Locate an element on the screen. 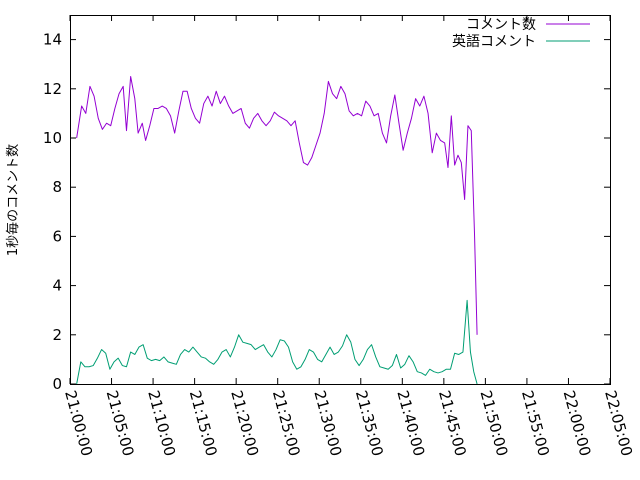 The width and height of the screenshot is (640, 480). legend-label-1: コメント数 is located at coordinates (501, 25).